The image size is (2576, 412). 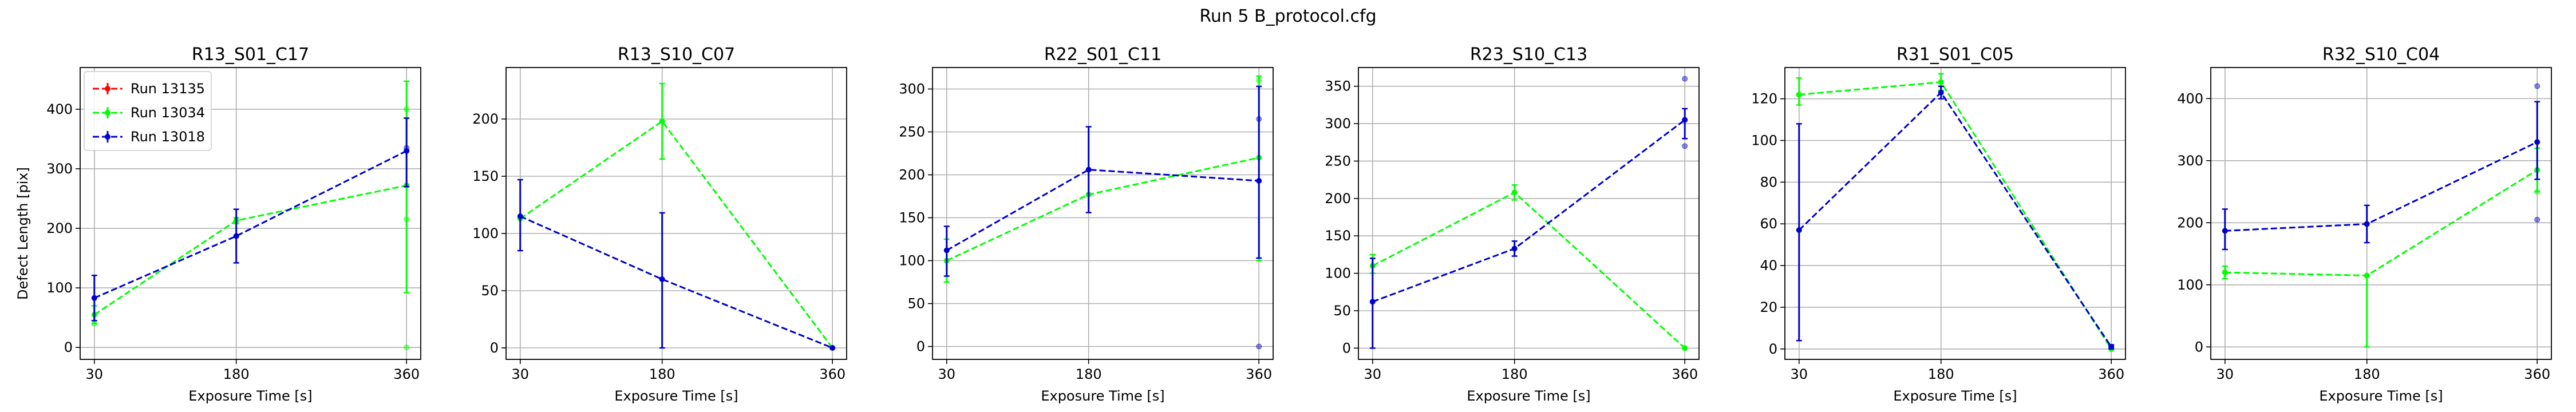 What do you see at coordinates (676, 55) in the screenshot?
I see `panel-title: R13_S10_C07` at bounding box center [676, 55].